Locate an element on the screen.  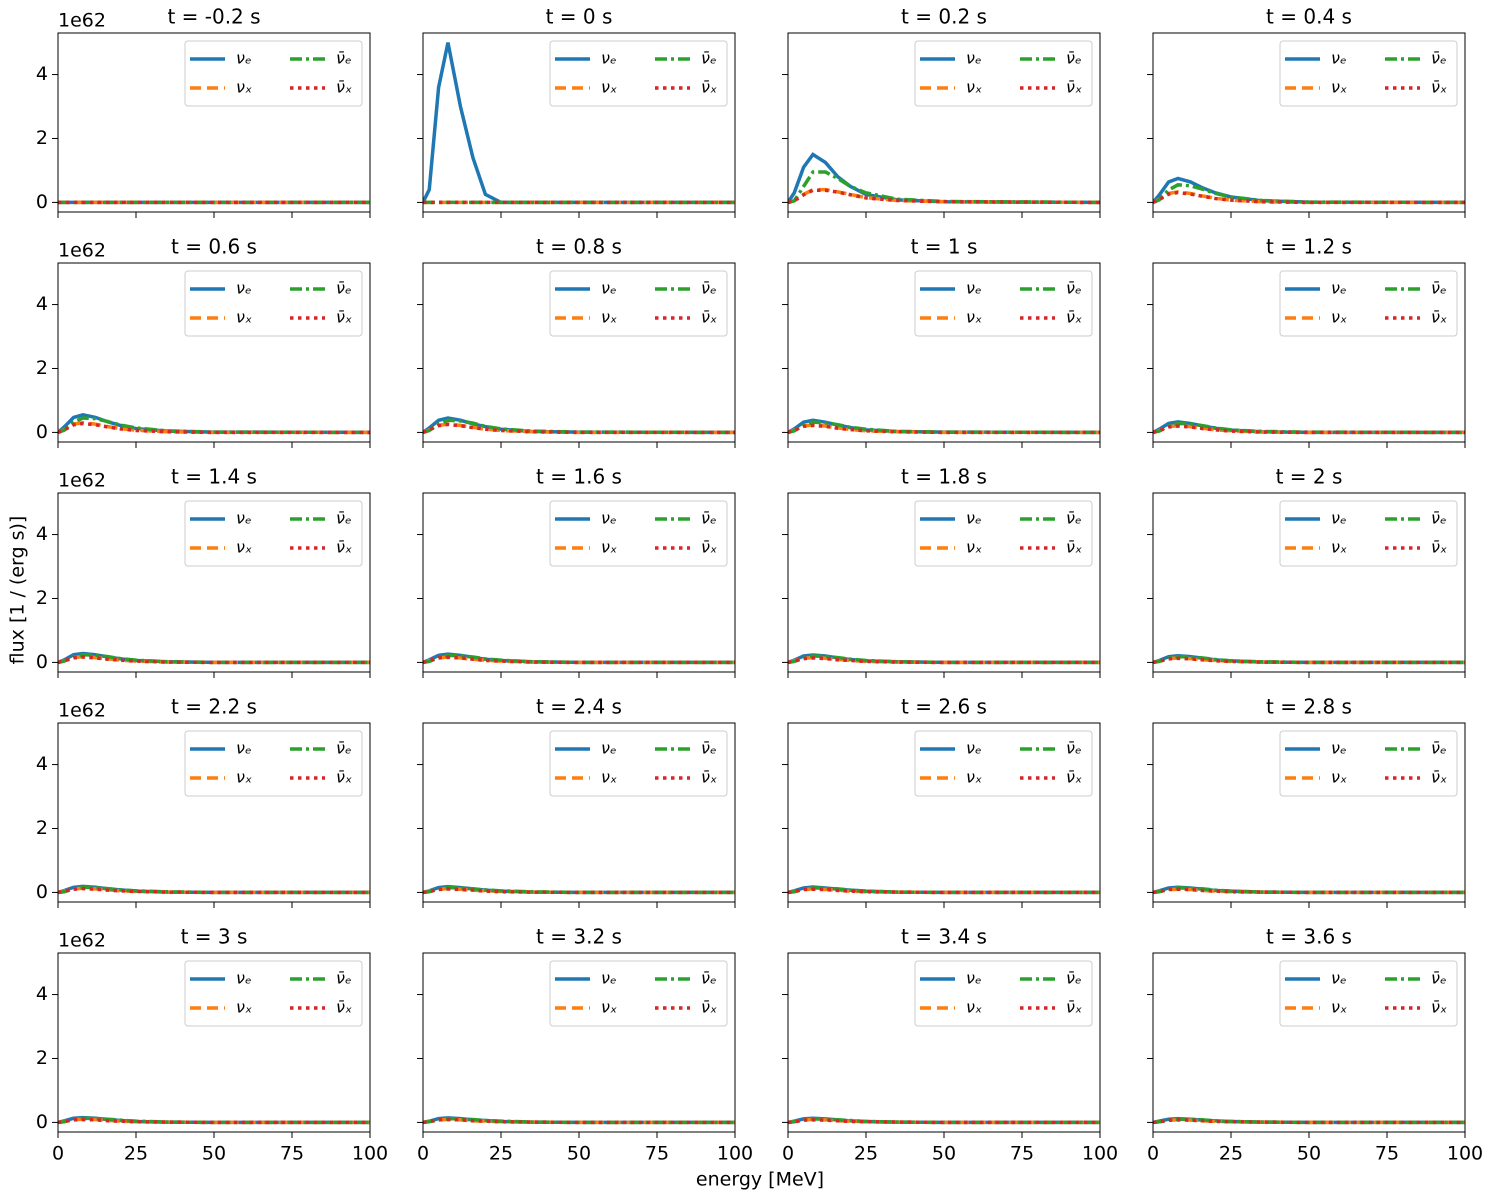
subplot-title: t = 0.8 s is located at coordinates (579, 247).